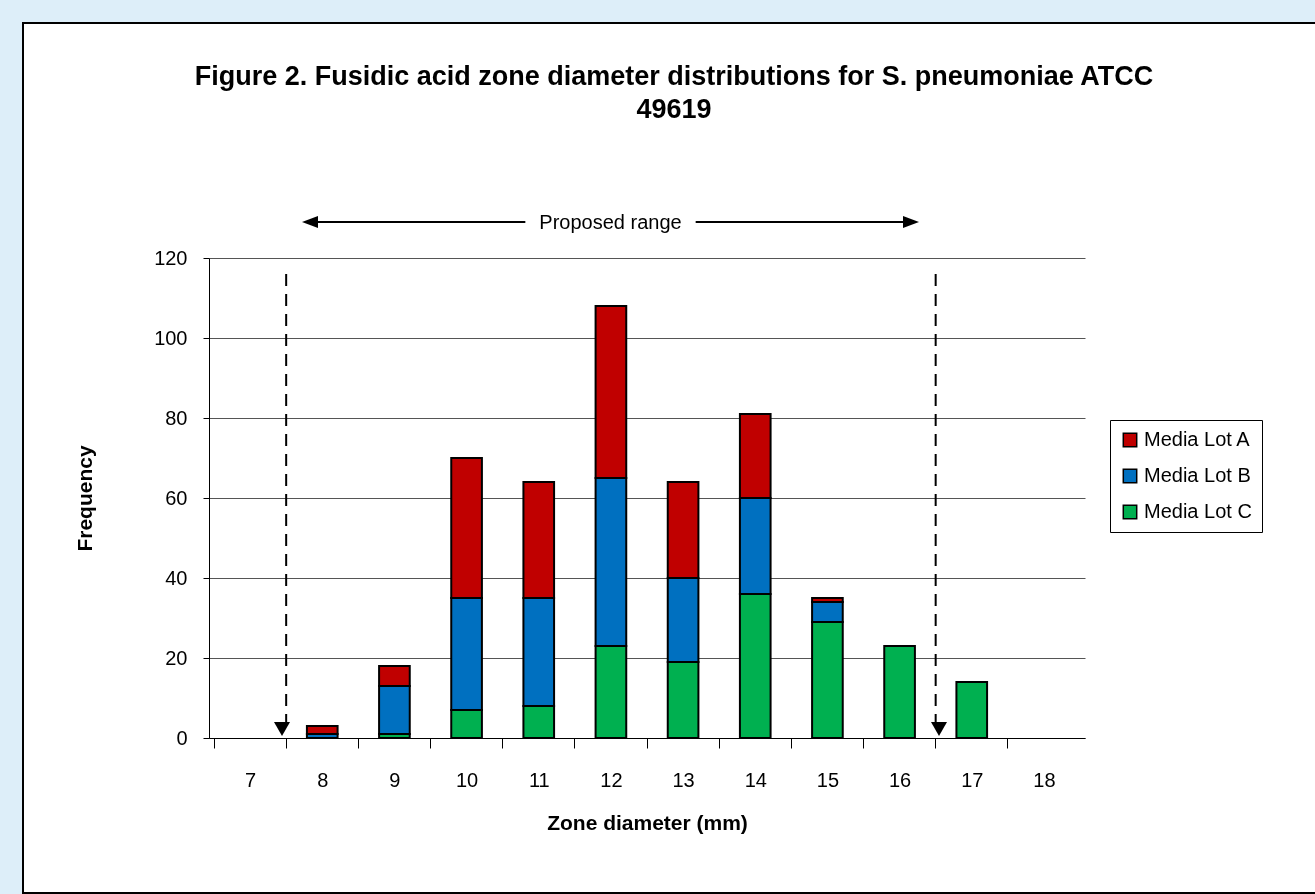 The image size is (1315, 894). What do you see at coordinates (900, 779) in the screenshot?
I see `x-tick-label: 16` at bounding box center [900, 779].